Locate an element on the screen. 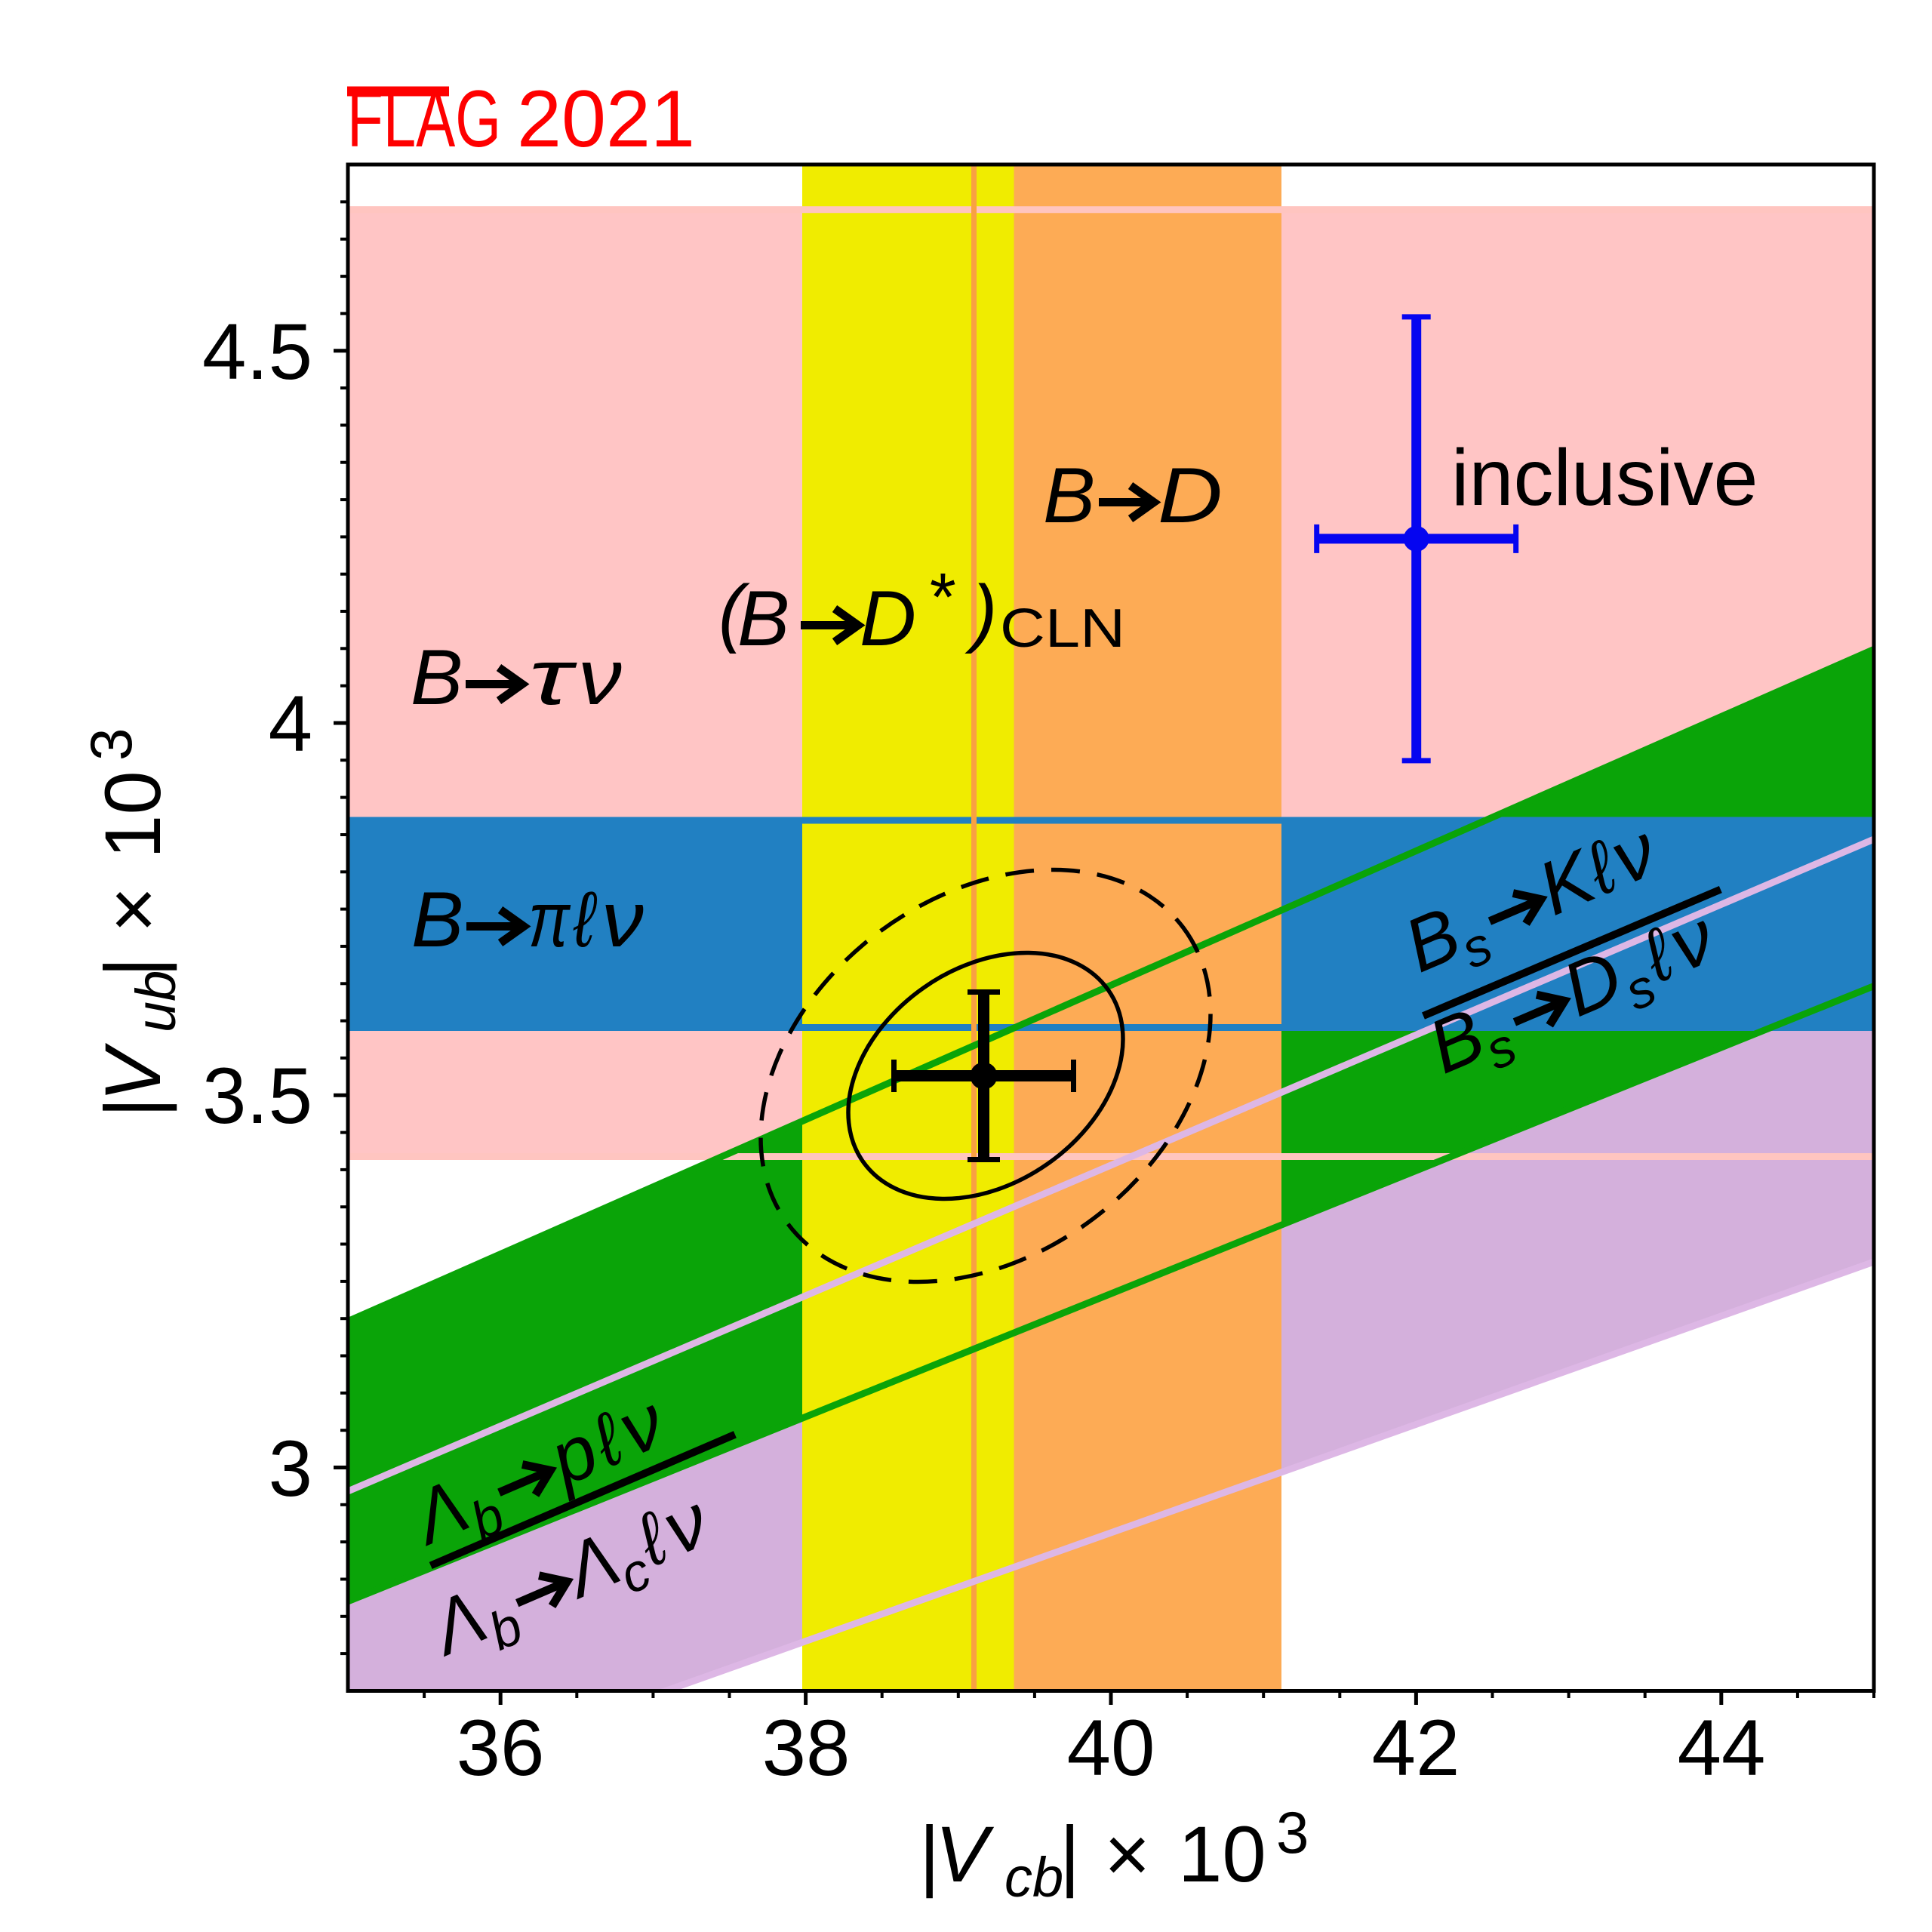 Image resolution: width=1932 pixels, height=1932 pixels. svg-text: 42 is located at coordinates (1416, 1748).